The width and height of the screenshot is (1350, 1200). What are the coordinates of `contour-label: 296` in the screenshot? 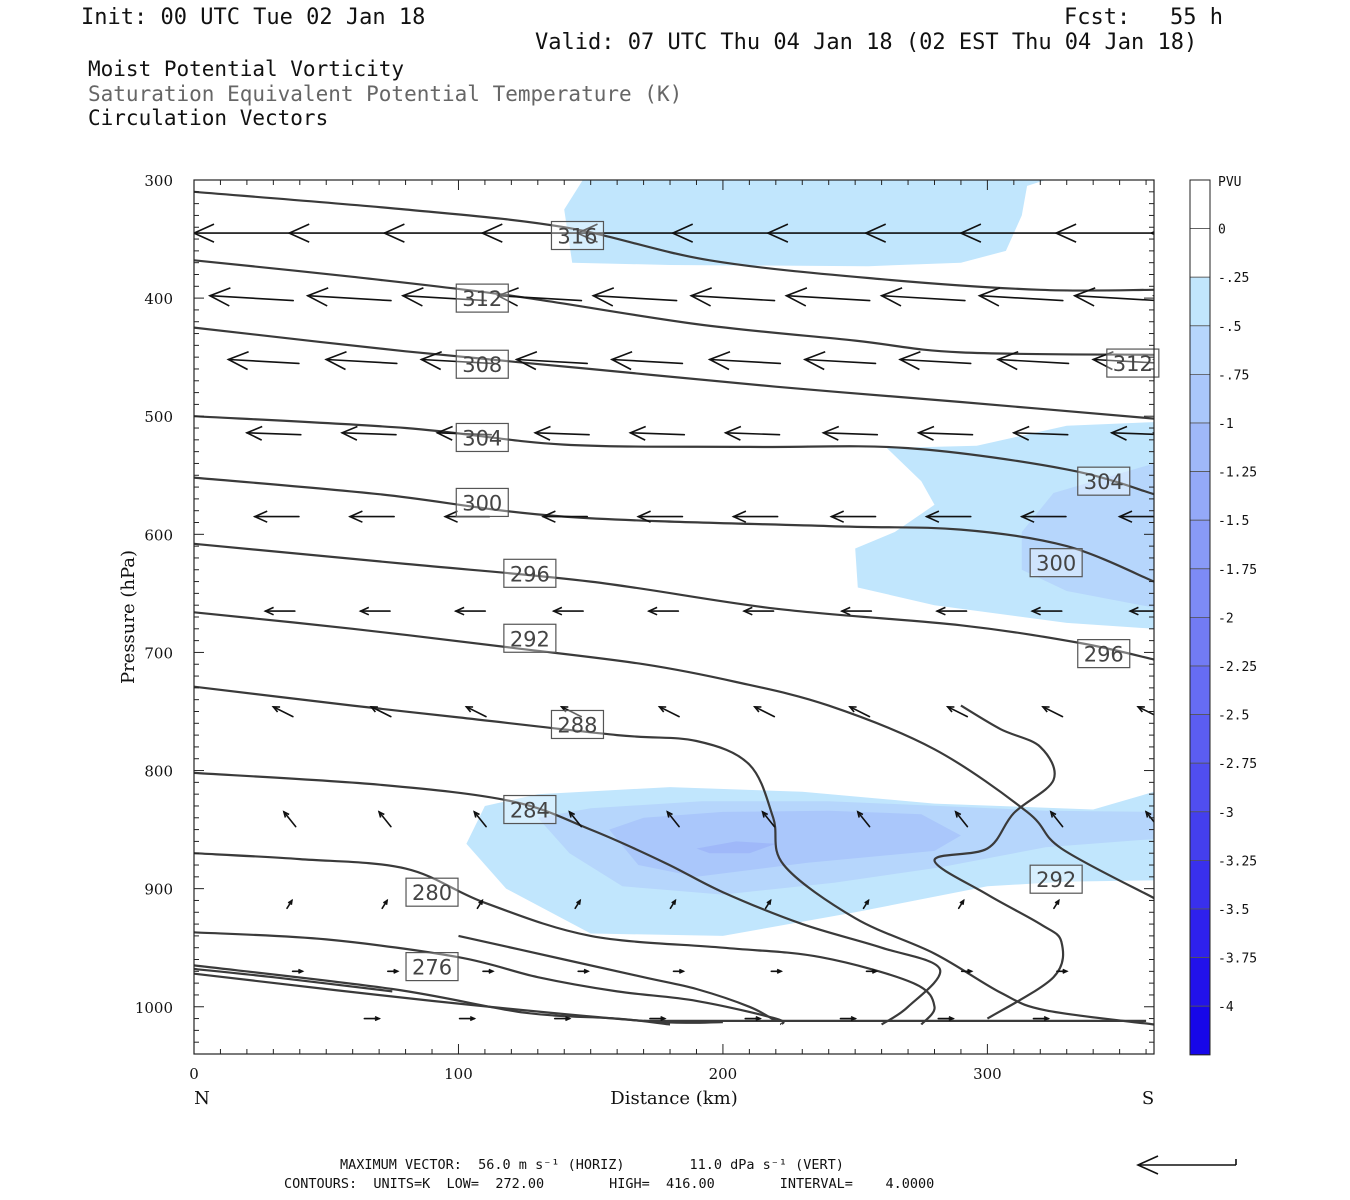 It's located at (1104, 654).